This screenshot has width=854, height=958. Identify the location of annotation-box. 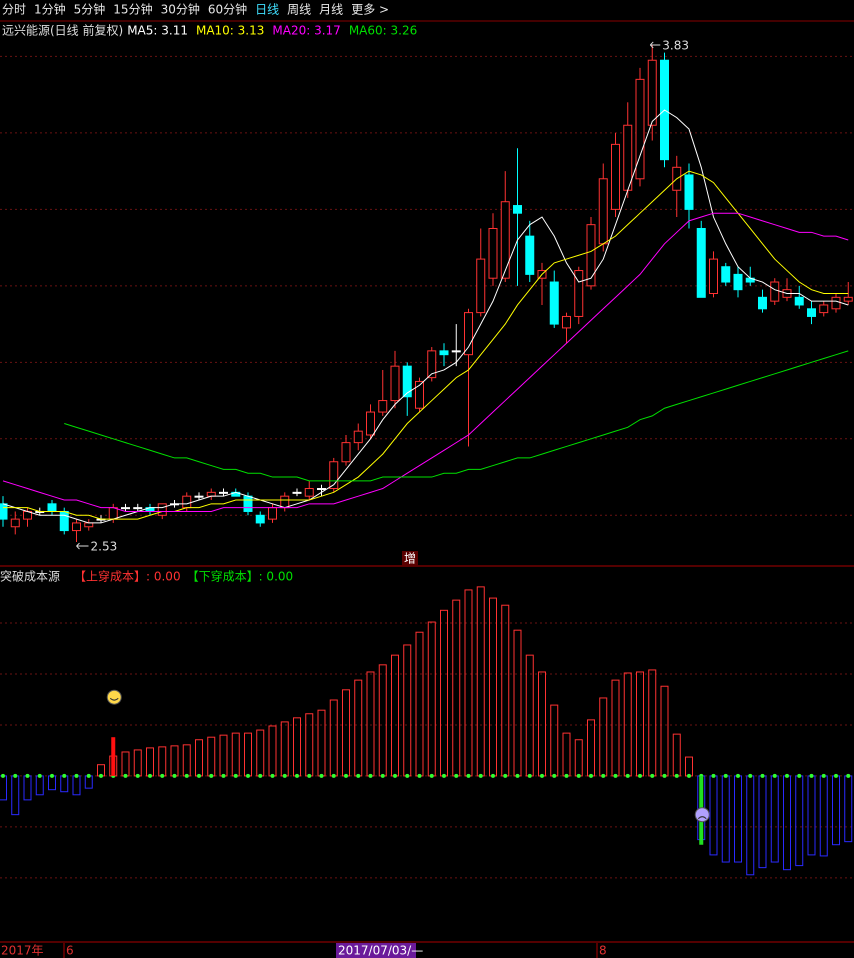
(410, 558).